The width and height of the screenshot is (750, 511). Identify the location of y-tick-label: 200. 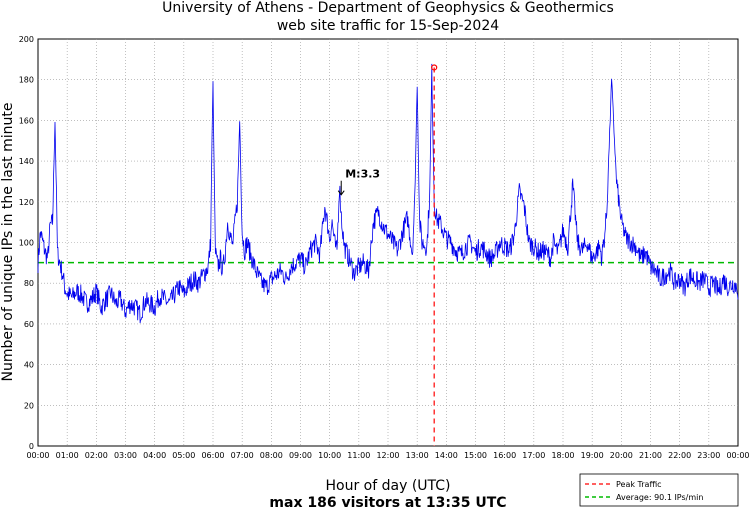
(26, 39).